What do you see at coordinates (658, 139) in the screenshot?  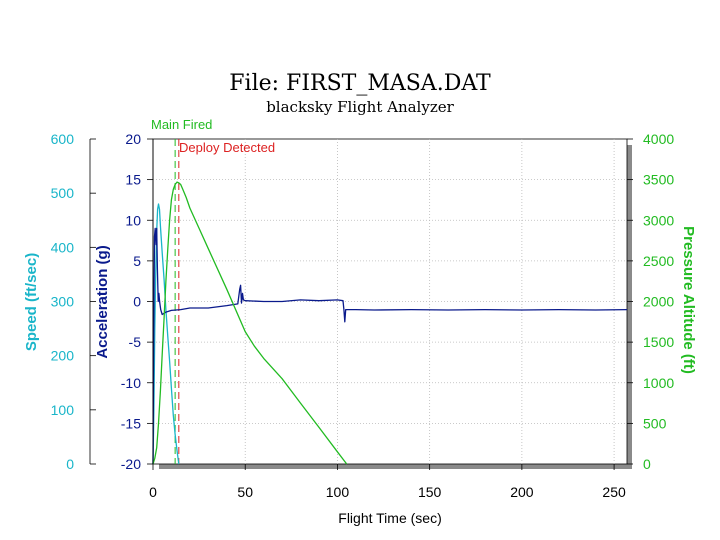 I see `altitude-tick-label: 4000` at bounding box center [658, 139].